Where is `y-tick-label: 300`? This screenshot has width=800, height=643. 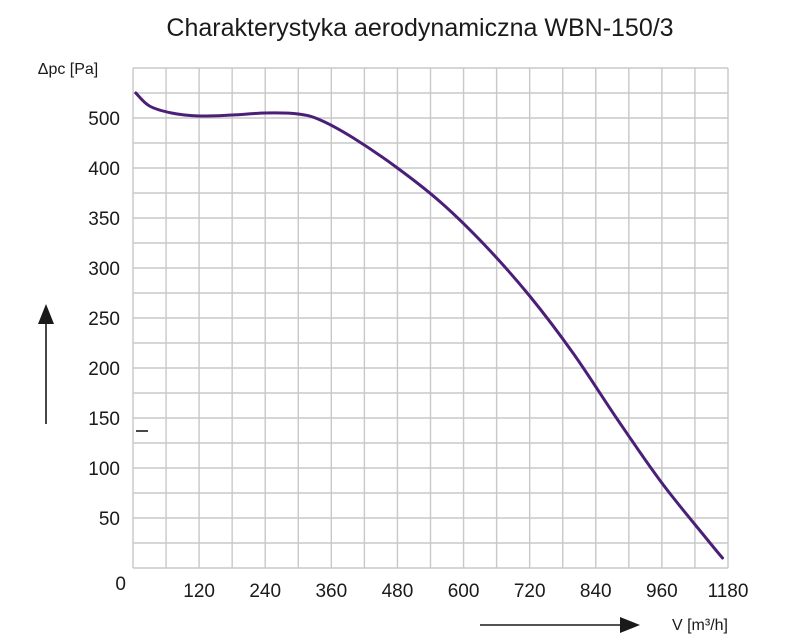
y-tick-label: 300 is located at coordinates (104, 269).